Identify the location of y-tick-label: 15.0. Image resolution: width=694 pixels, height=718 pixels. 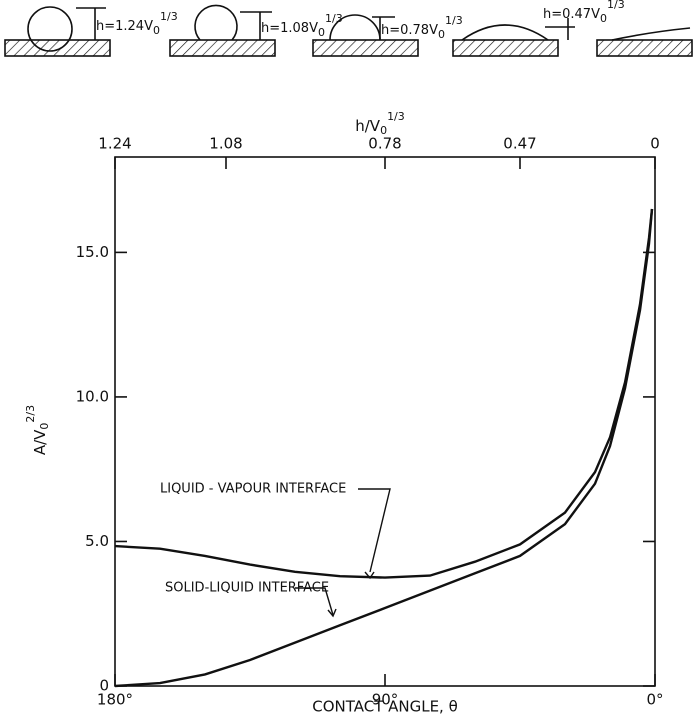
(92, 252).